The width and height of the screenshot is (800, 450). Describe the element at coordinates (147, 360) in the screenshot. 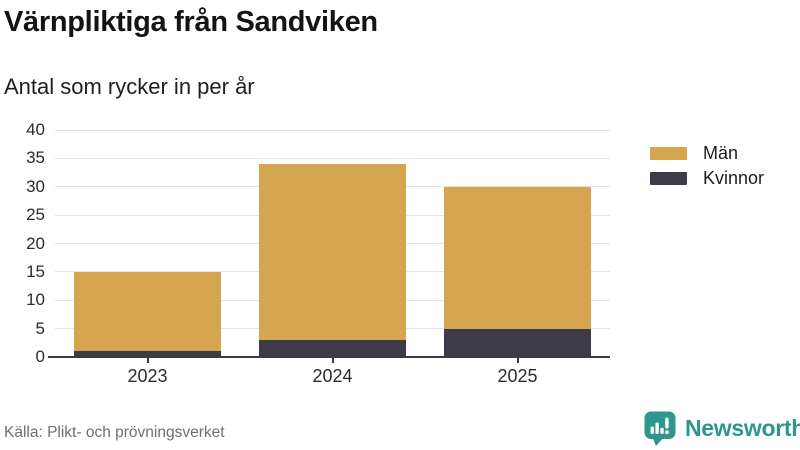

I see `x-axis-tick-2023` at that location.